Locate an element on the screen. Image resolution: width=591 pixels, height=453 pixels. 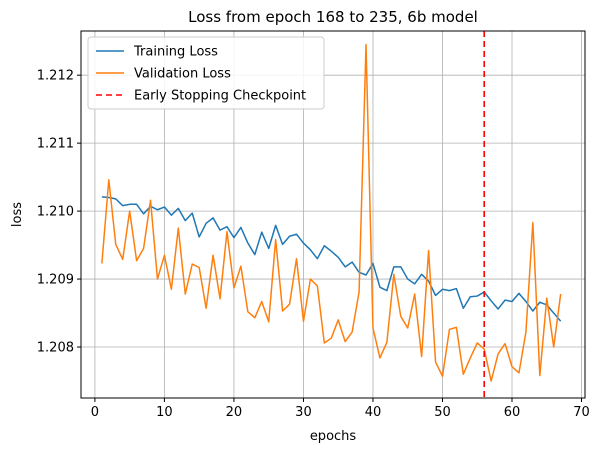
x-tick-label: 30 is located at coordinates (303, 412).